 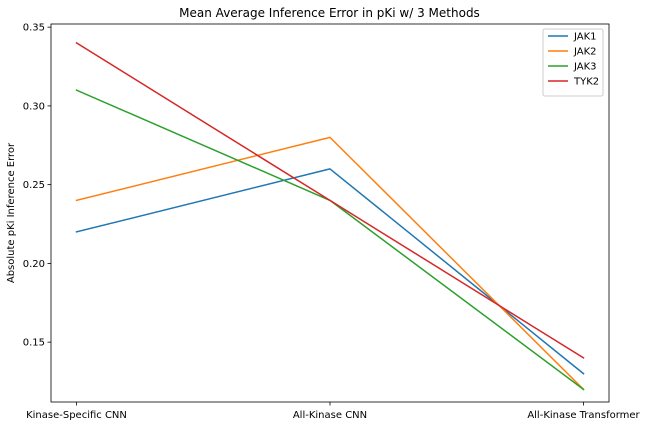 I want to click on y-tick-label: 0.15, so click(x=34, y=343).